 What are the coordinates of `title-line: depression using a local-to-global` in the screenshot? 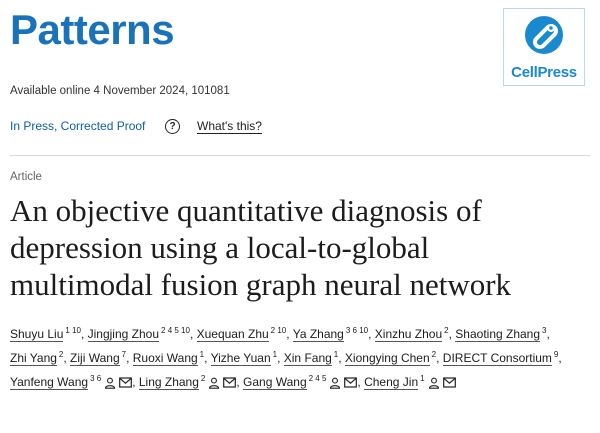 It's located at (220, 247).